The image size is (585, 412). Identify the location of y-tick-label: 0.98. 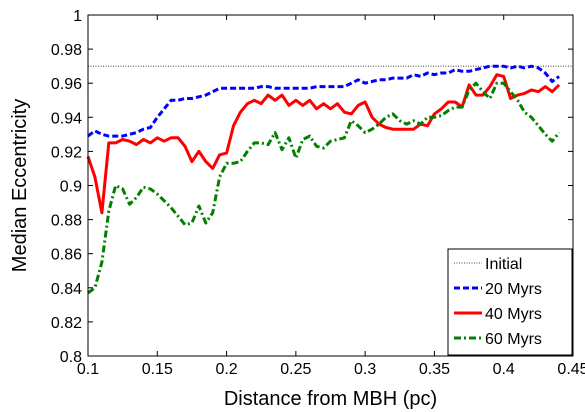
(66, 50).